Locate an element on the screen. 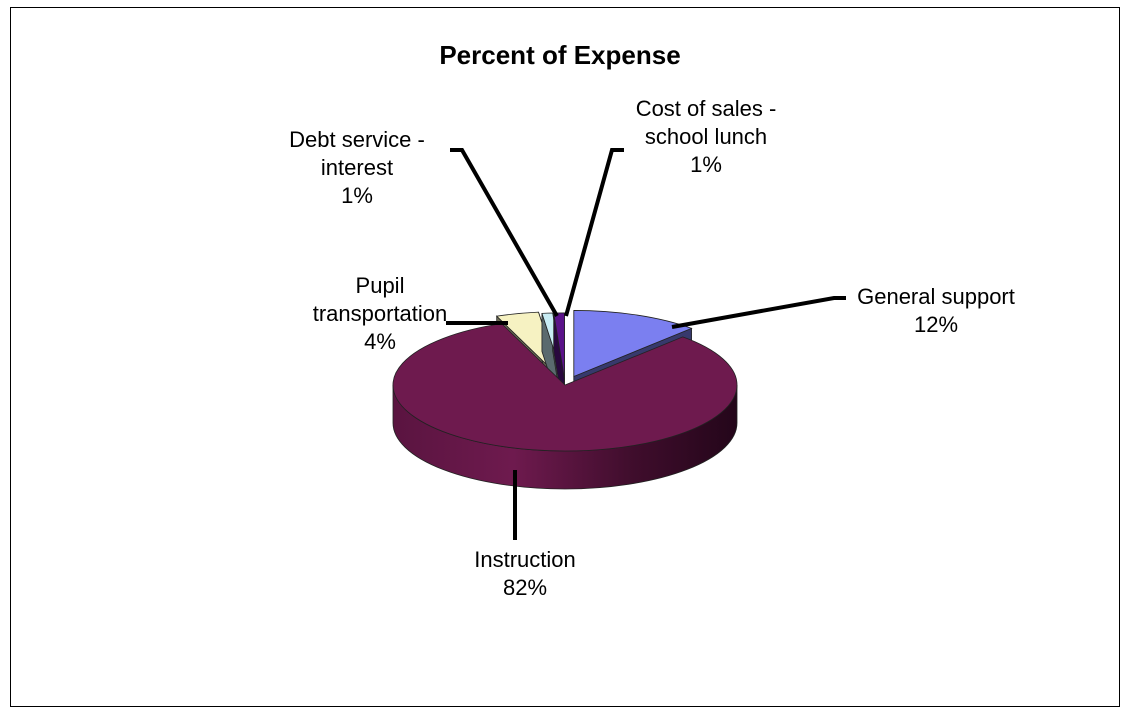  slice-name-line: Instruction is located at coordinates (525, 559).